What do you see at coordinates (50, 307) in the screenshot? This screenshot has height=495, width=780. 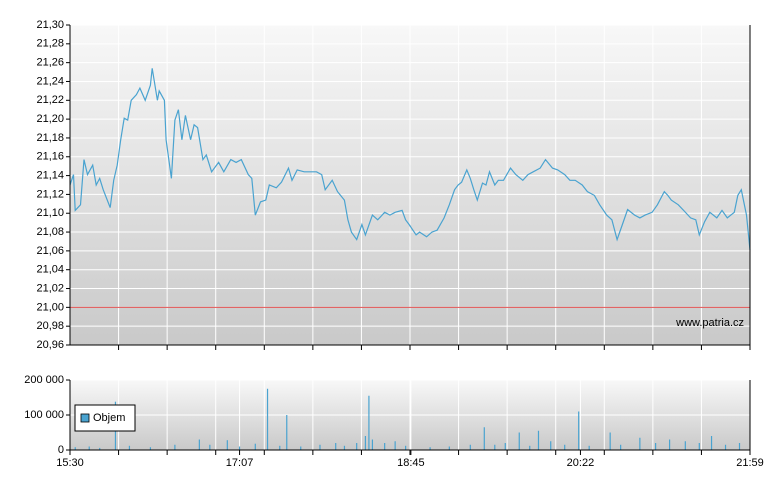 I see `y-tick-label: 21,00` at bounding box center [50, 307].